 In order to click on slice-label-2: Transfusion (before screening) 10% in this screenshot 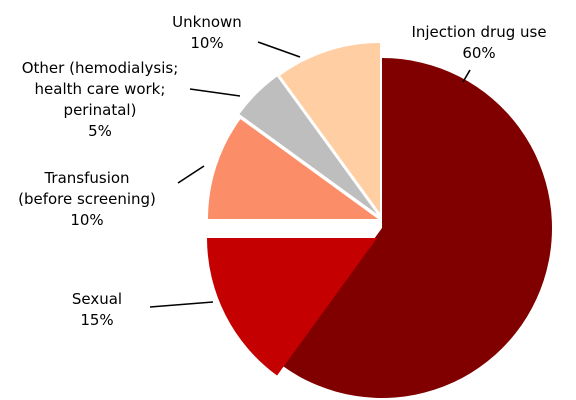, I will do `click(87, 199)`.